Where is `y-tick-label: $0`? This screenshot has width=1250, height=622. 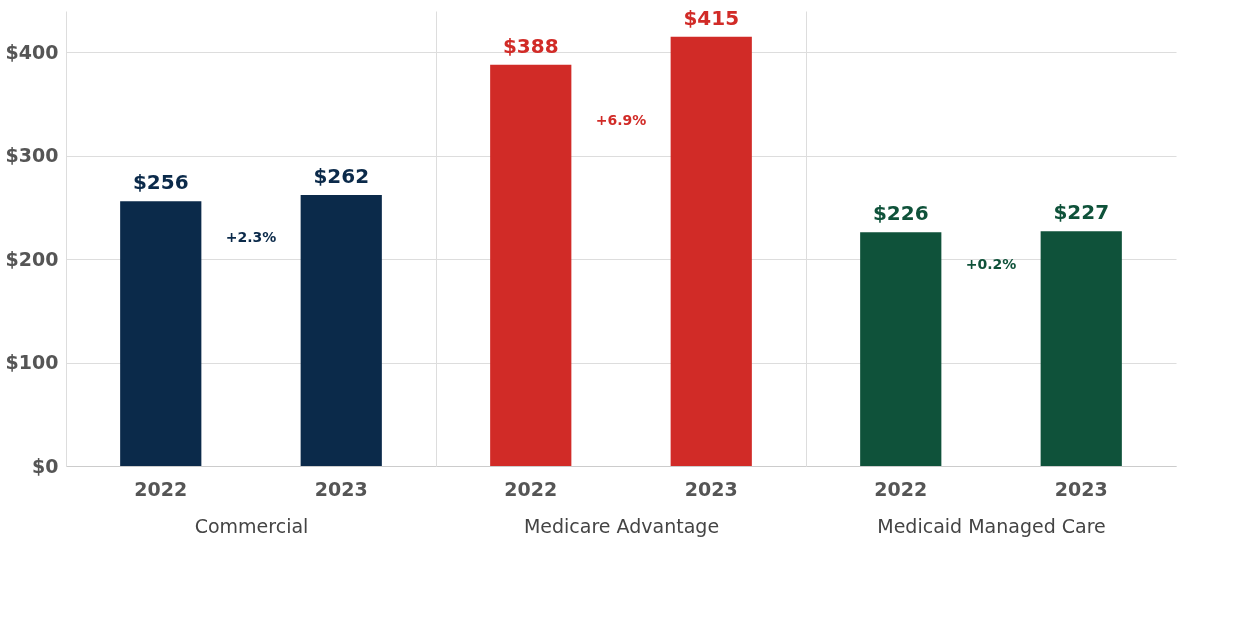 y-tick-label: $0 is located at coordinates (45, 465).